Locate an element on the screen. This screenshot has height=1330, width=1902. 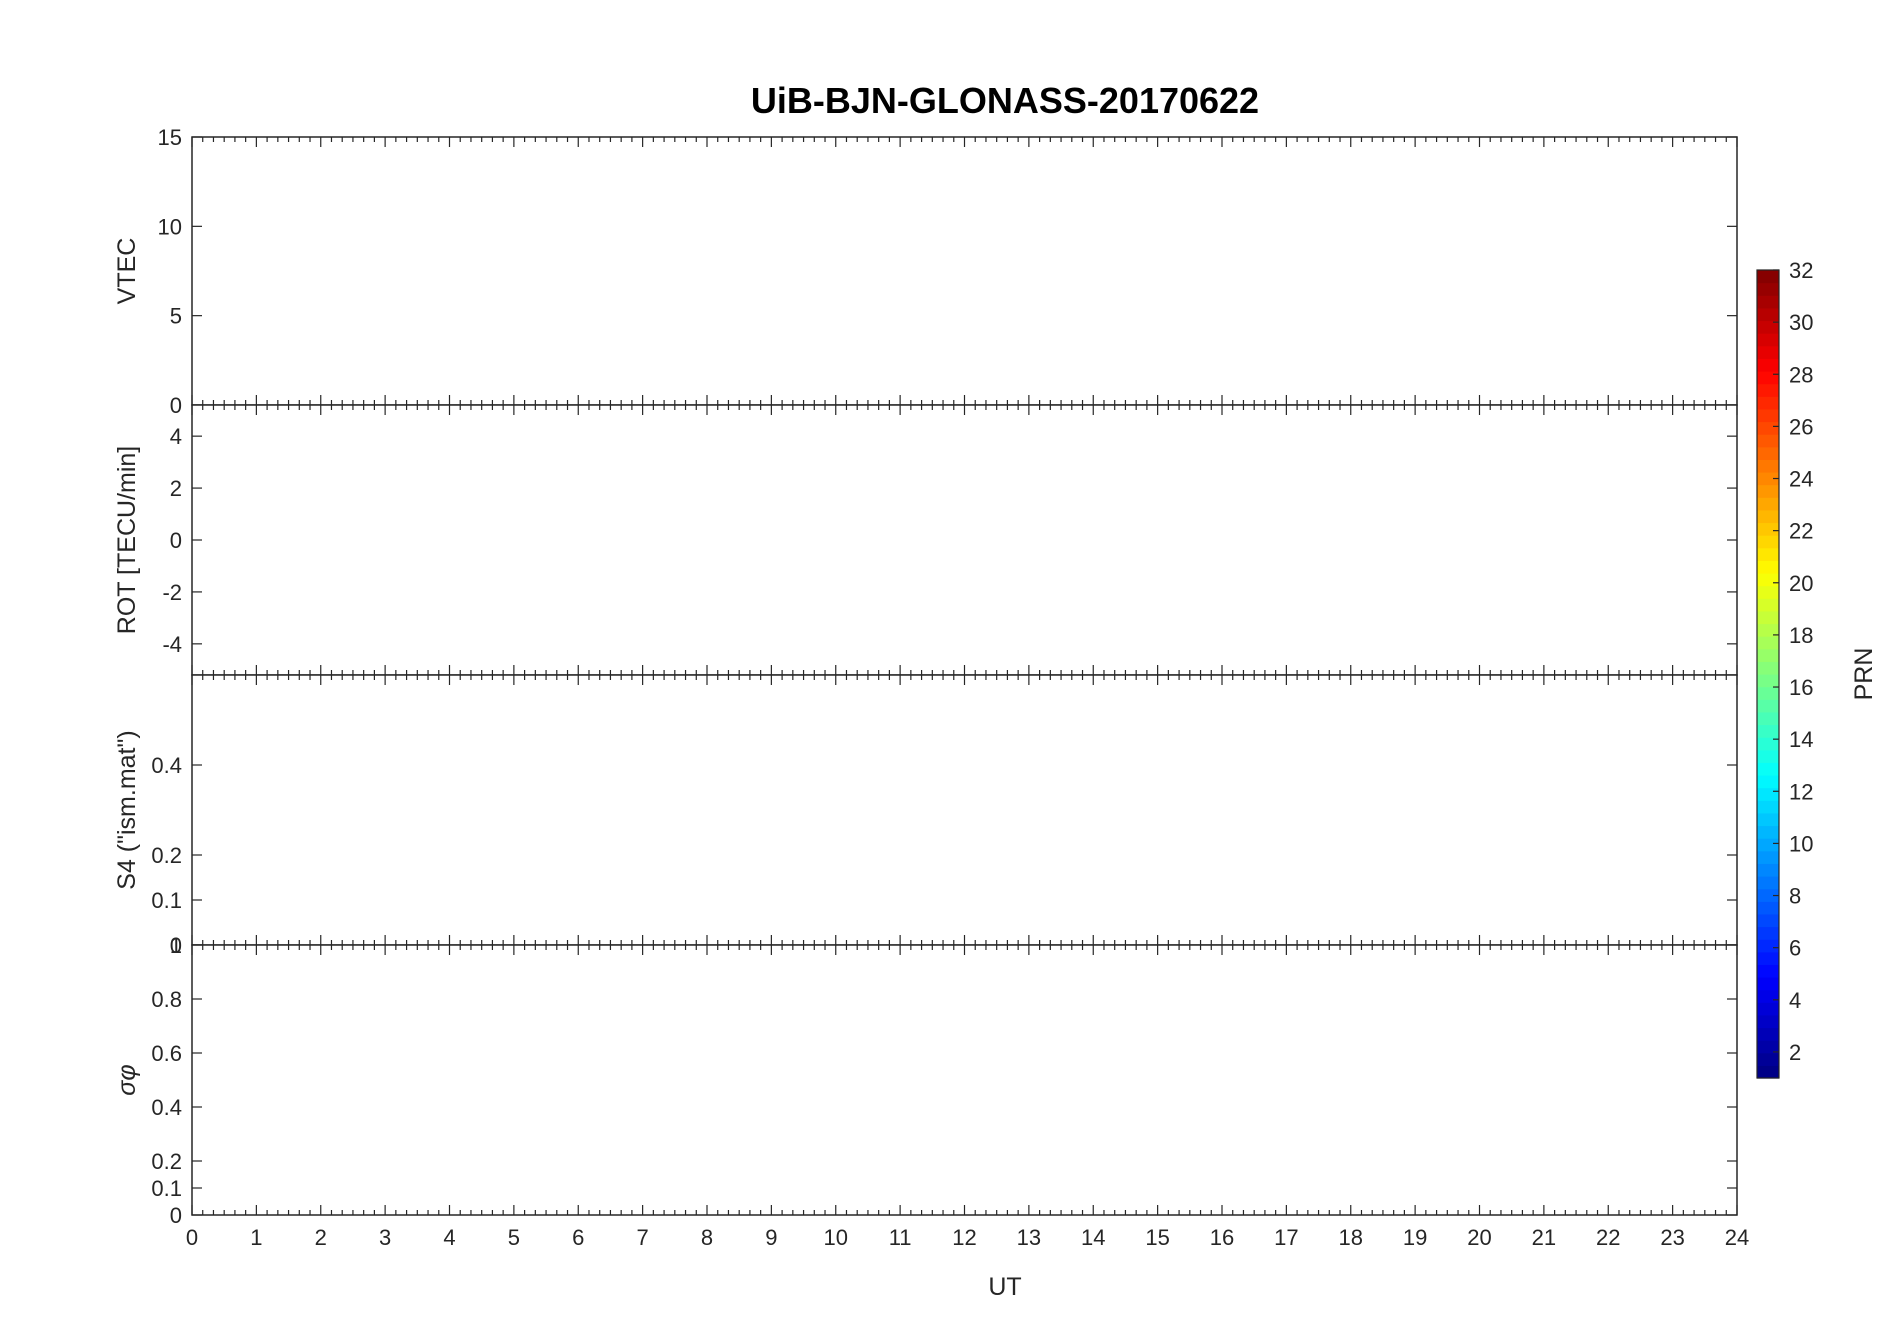
colorbar-frame is located at coordinates (1768, 674).